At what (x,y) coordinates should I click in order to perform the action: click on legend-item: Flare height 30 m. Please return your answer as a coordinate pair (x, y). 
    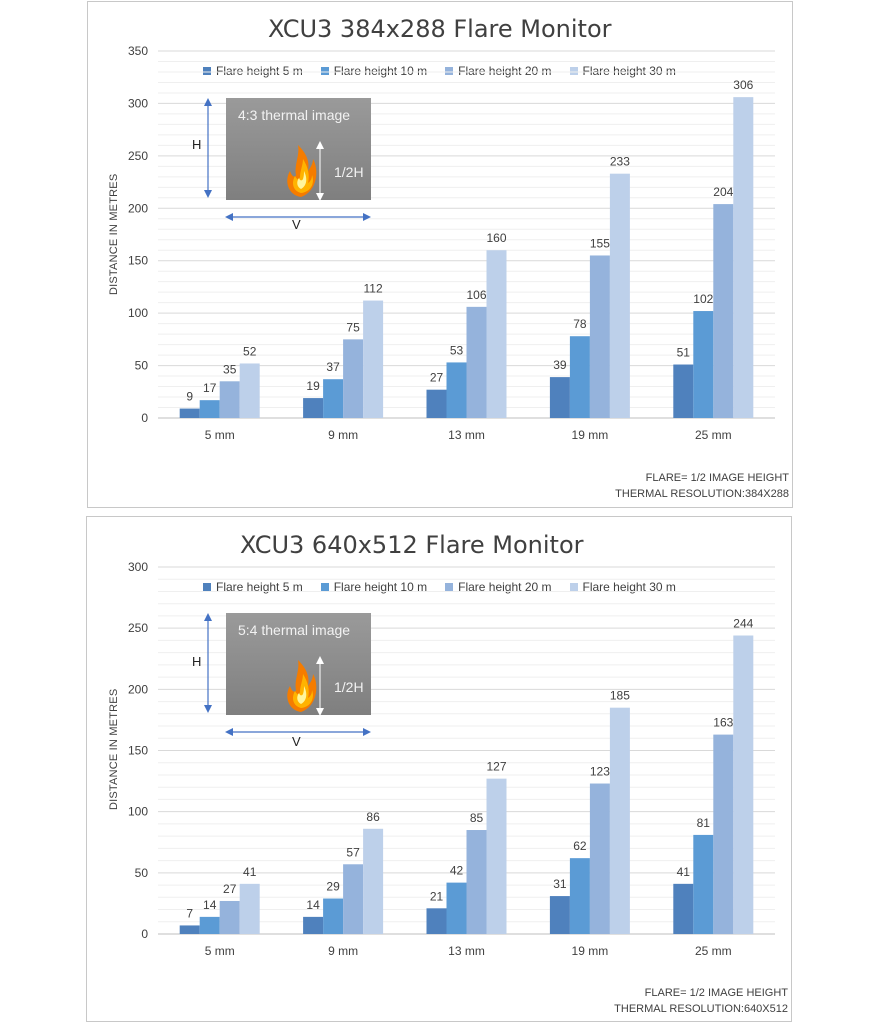
    Looking at the image, I should click on (622, 71).